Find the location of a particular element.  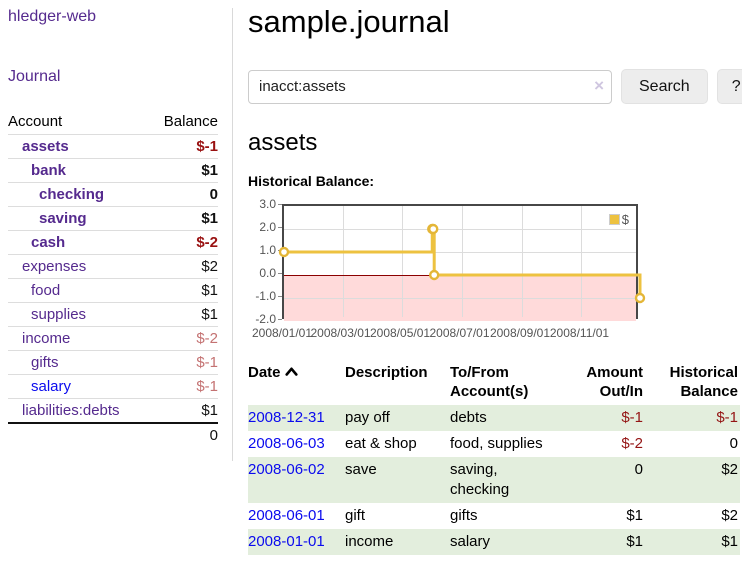

accounts-header-row: Account Balance is located at coordinates (113, 122).